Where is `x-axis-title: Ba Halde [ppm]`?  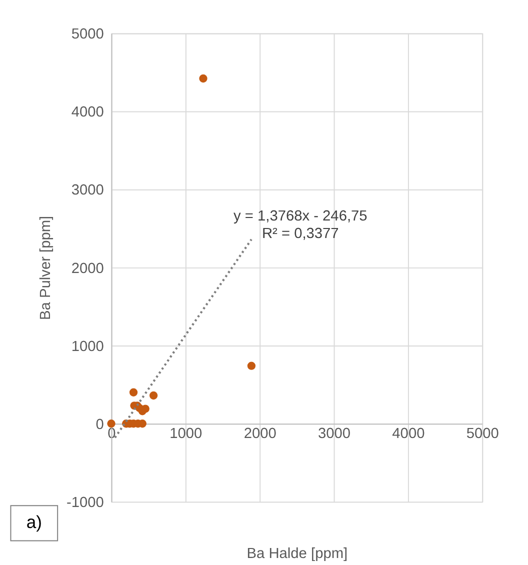
x-axis-title: Ba Halde [ppm] is located at coordinates (297, 554).